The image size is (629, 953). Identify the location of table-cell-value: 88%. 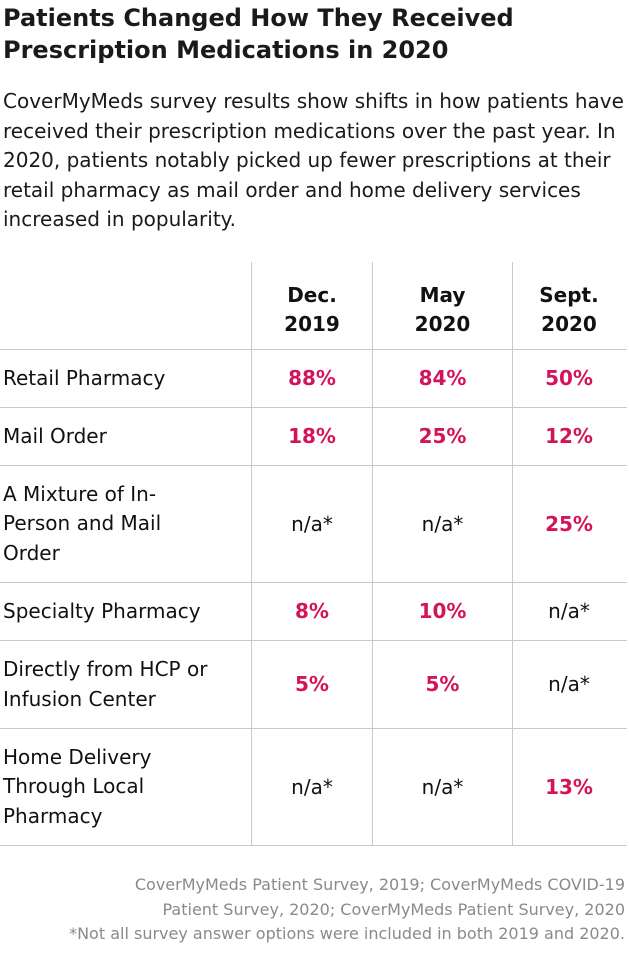
(312, 378).